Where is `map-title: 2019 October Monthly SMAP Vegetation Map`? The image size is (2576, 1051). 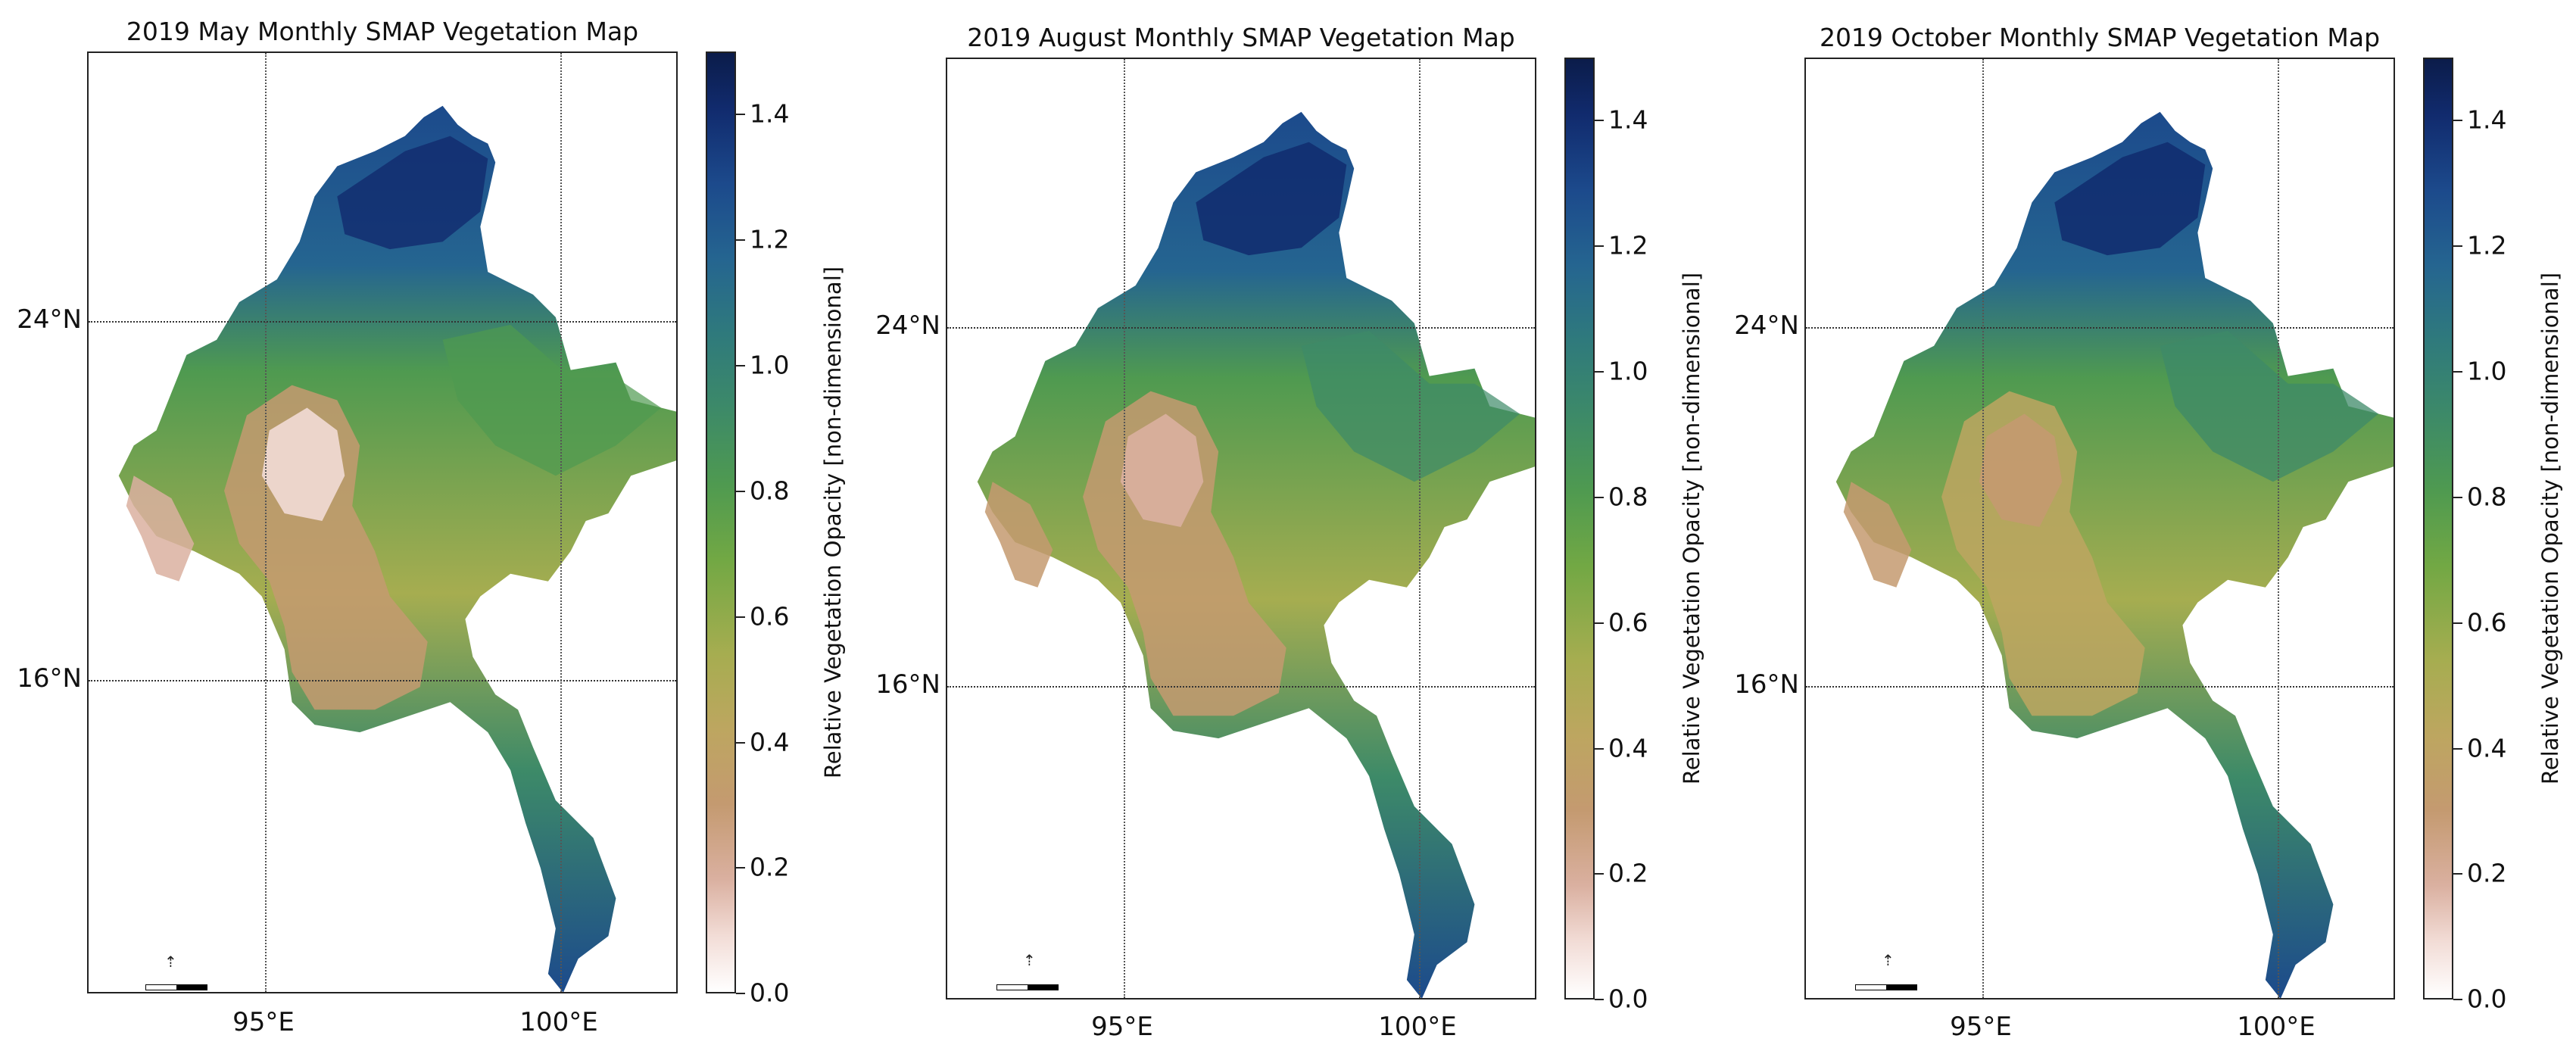 map-title: 2019 October Monthly SMAP Vegetation Map is located at coordinates (2100, 38).